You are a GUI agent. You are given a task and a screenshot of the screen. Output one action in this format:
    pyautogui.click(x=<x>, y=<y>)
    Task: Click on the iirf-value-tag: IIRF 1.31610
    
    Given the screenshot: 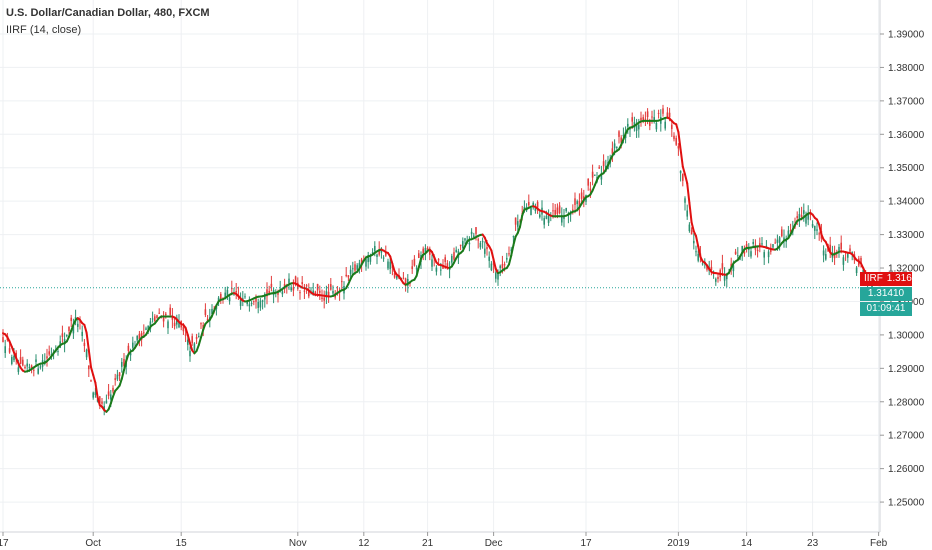 What is the action you would take?
    pyautogui.click(x=891, y=279)
    